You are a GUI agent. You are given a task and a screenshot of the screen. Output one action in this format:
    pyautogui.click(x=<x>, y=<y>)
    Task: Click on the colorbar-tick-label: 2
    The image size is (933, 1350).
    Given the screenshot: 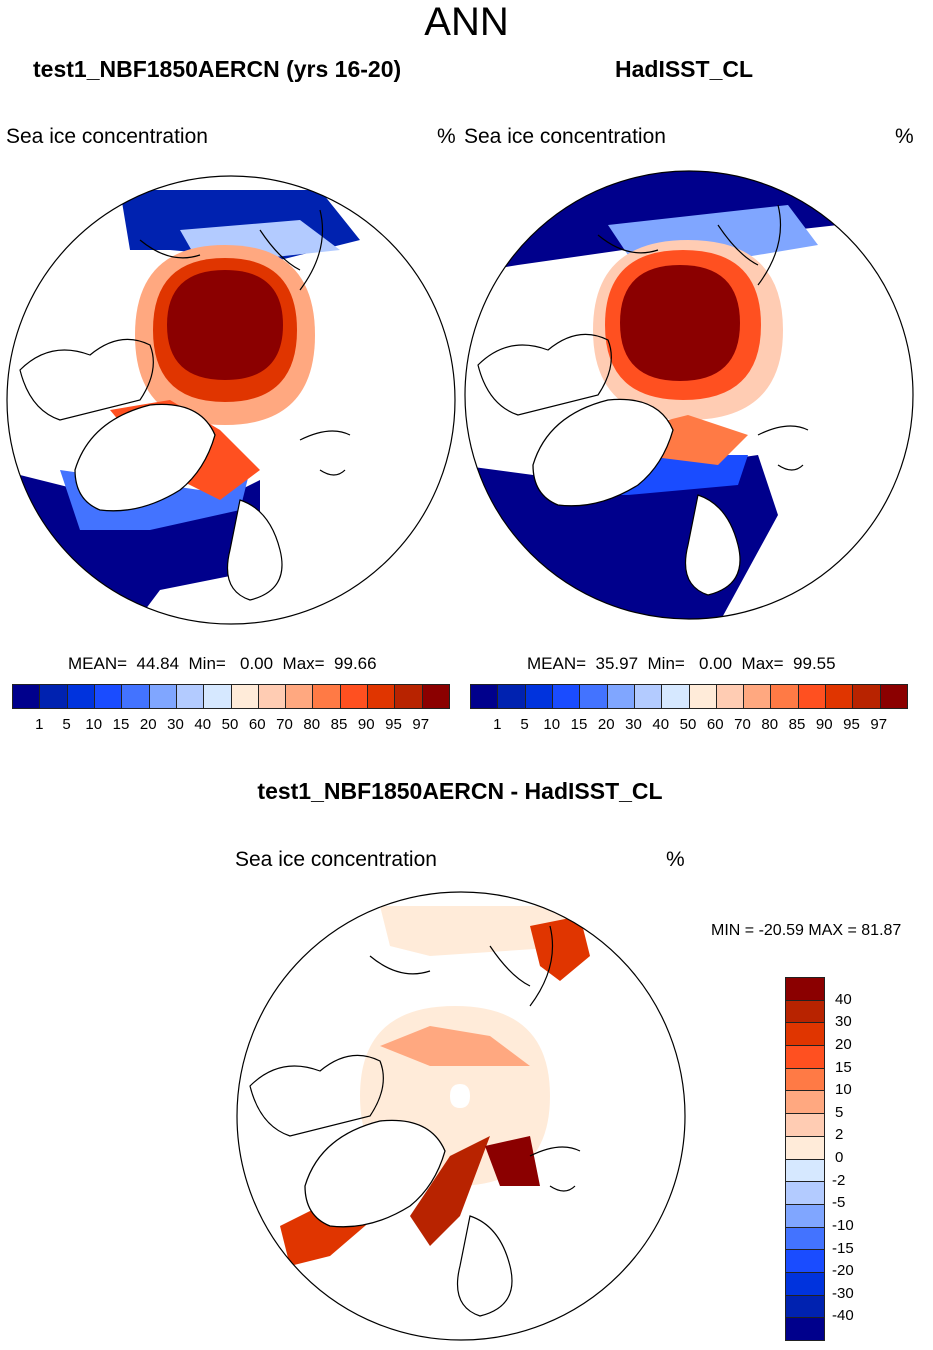 What is the action you would take?
    pyautogui.click(x=839, y=1135)
    